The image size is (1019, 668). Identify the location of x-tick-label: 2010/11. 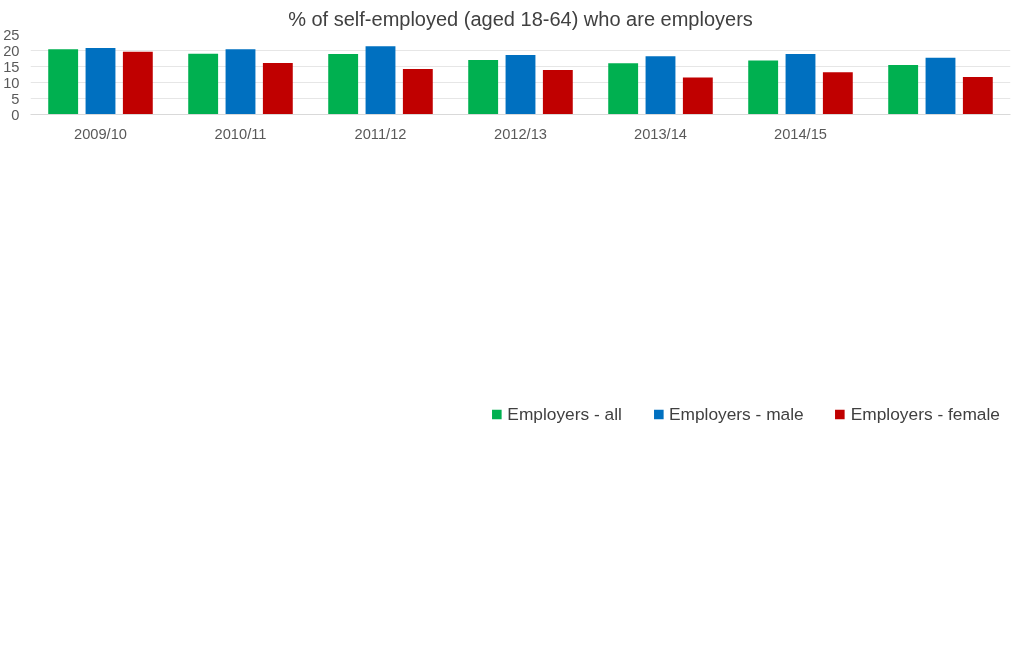
(240, 133).